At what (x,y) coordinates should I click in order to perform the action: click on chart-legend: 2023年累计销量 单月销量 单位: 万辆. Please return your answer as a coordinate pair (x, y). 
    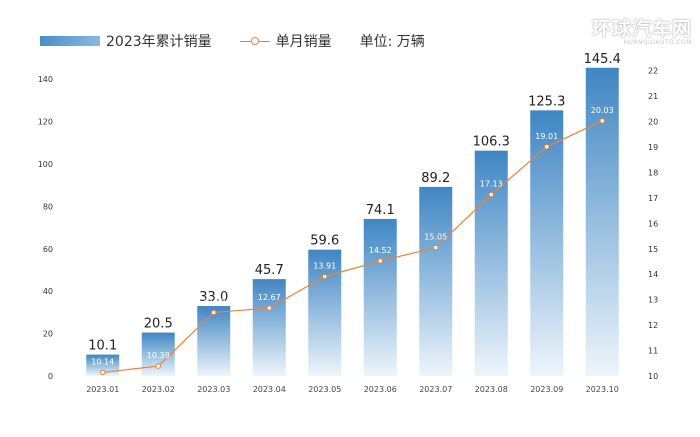
    Looking at the image, I should click on (232, 41).